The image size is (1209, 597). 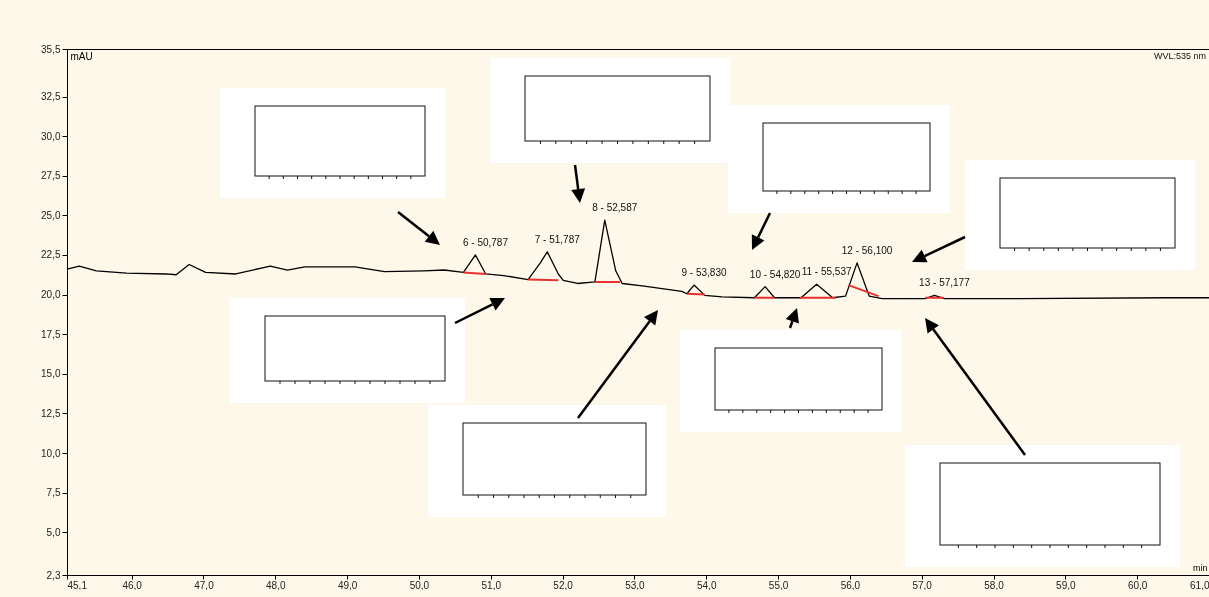 I want to click on y-tick-label: 5,0, so click(x=53, y=532).